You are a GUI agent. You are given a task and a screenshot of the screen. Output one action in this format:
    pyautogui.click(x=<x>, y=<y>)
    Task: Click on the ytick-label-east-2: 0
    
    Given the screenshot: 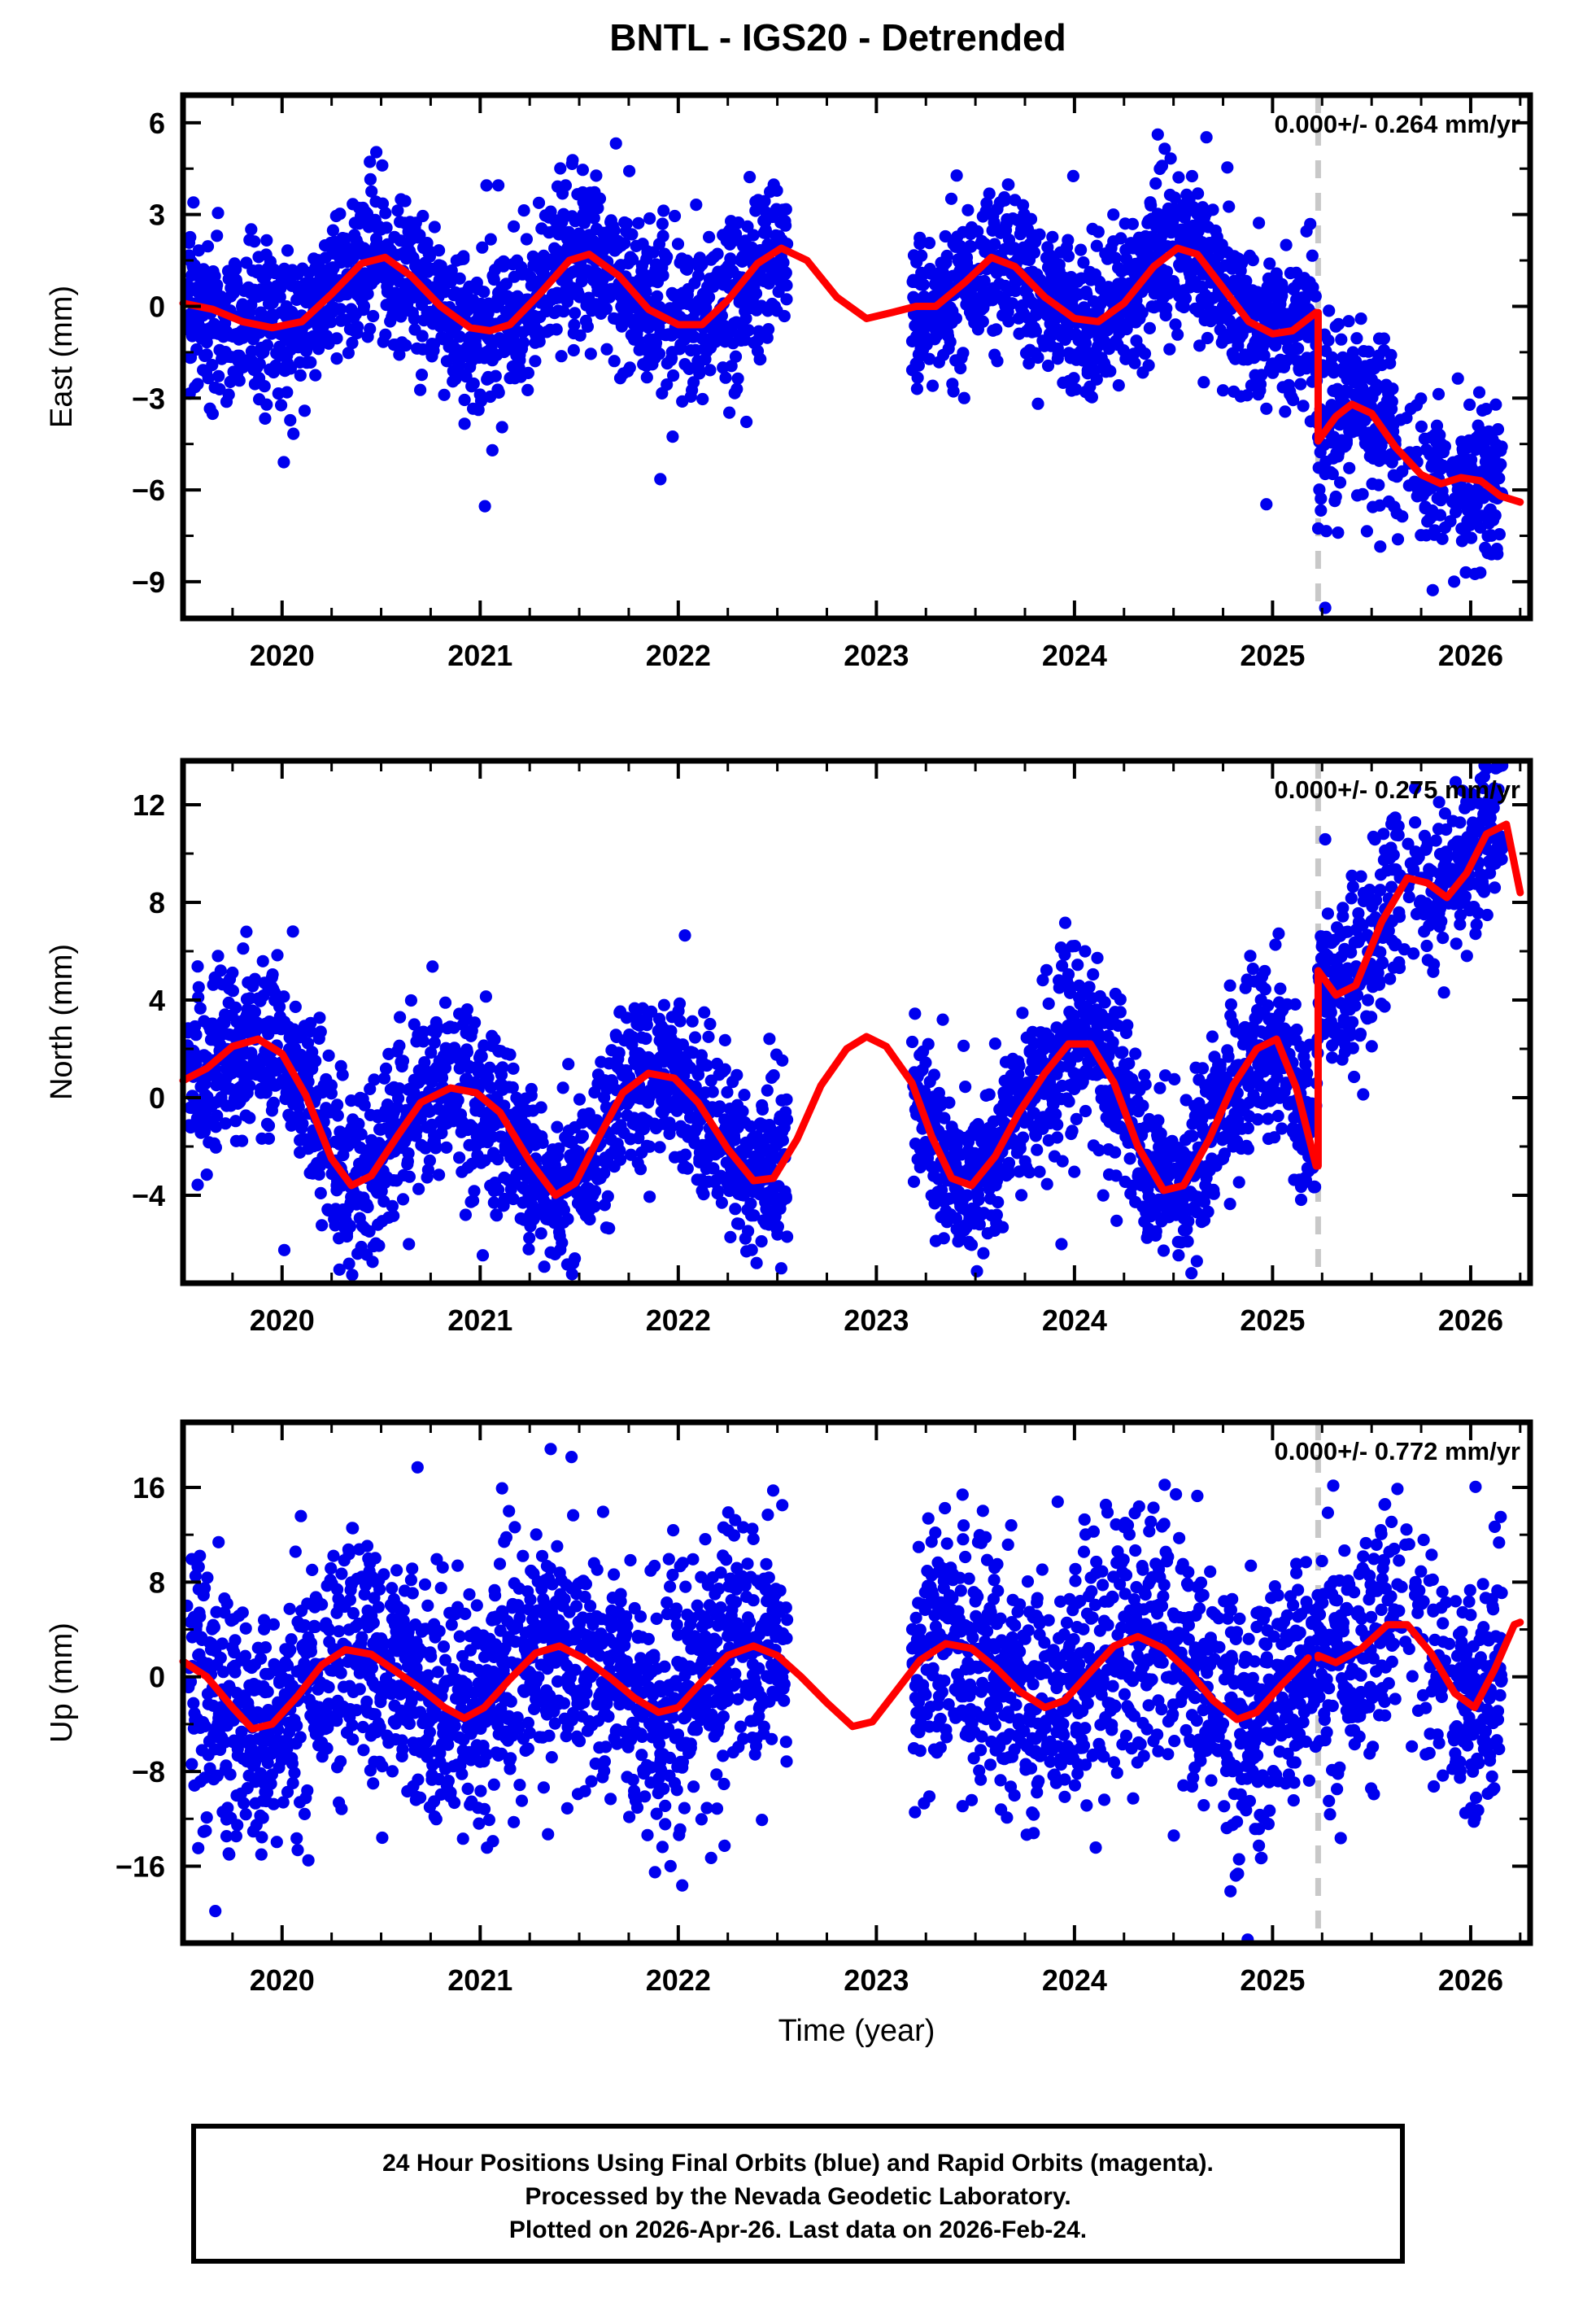 What is the action you would take?
    pyautogui.click(x=157, y=306)
    